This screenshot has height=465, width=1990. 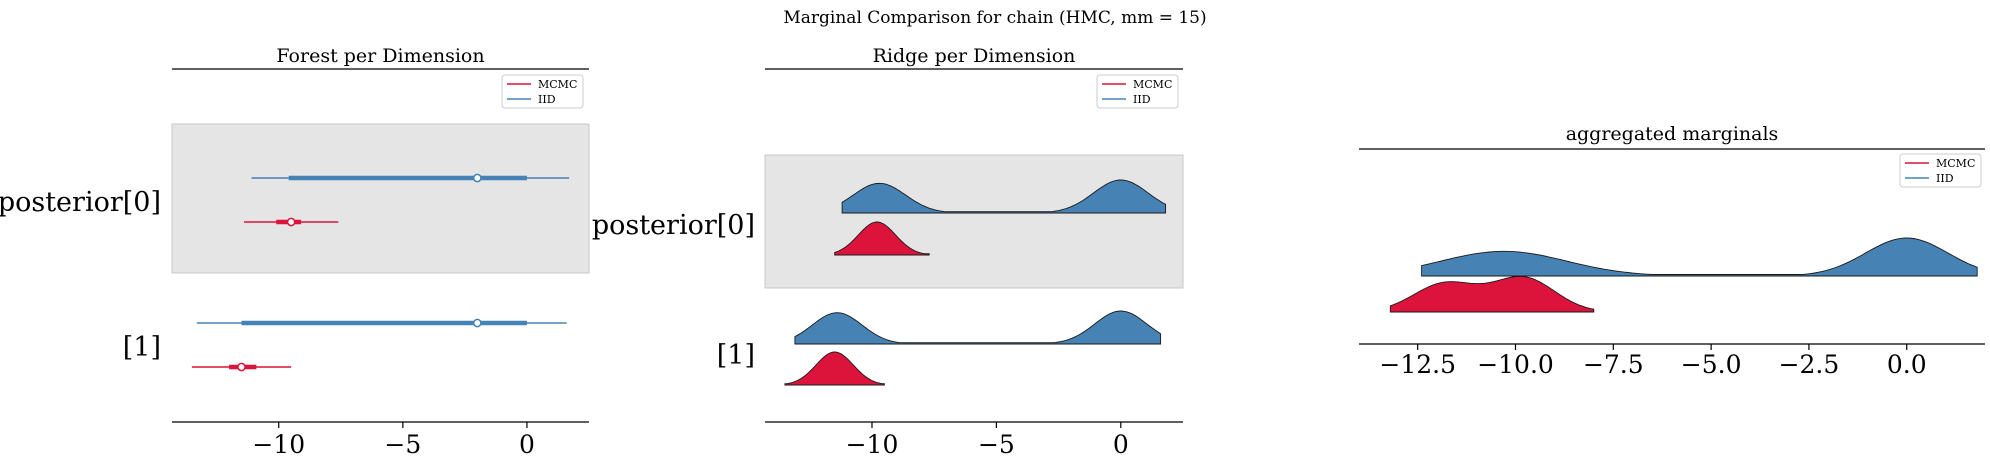 I want to click on x-tick-label: −5.0, so click(x=1711, y=364).